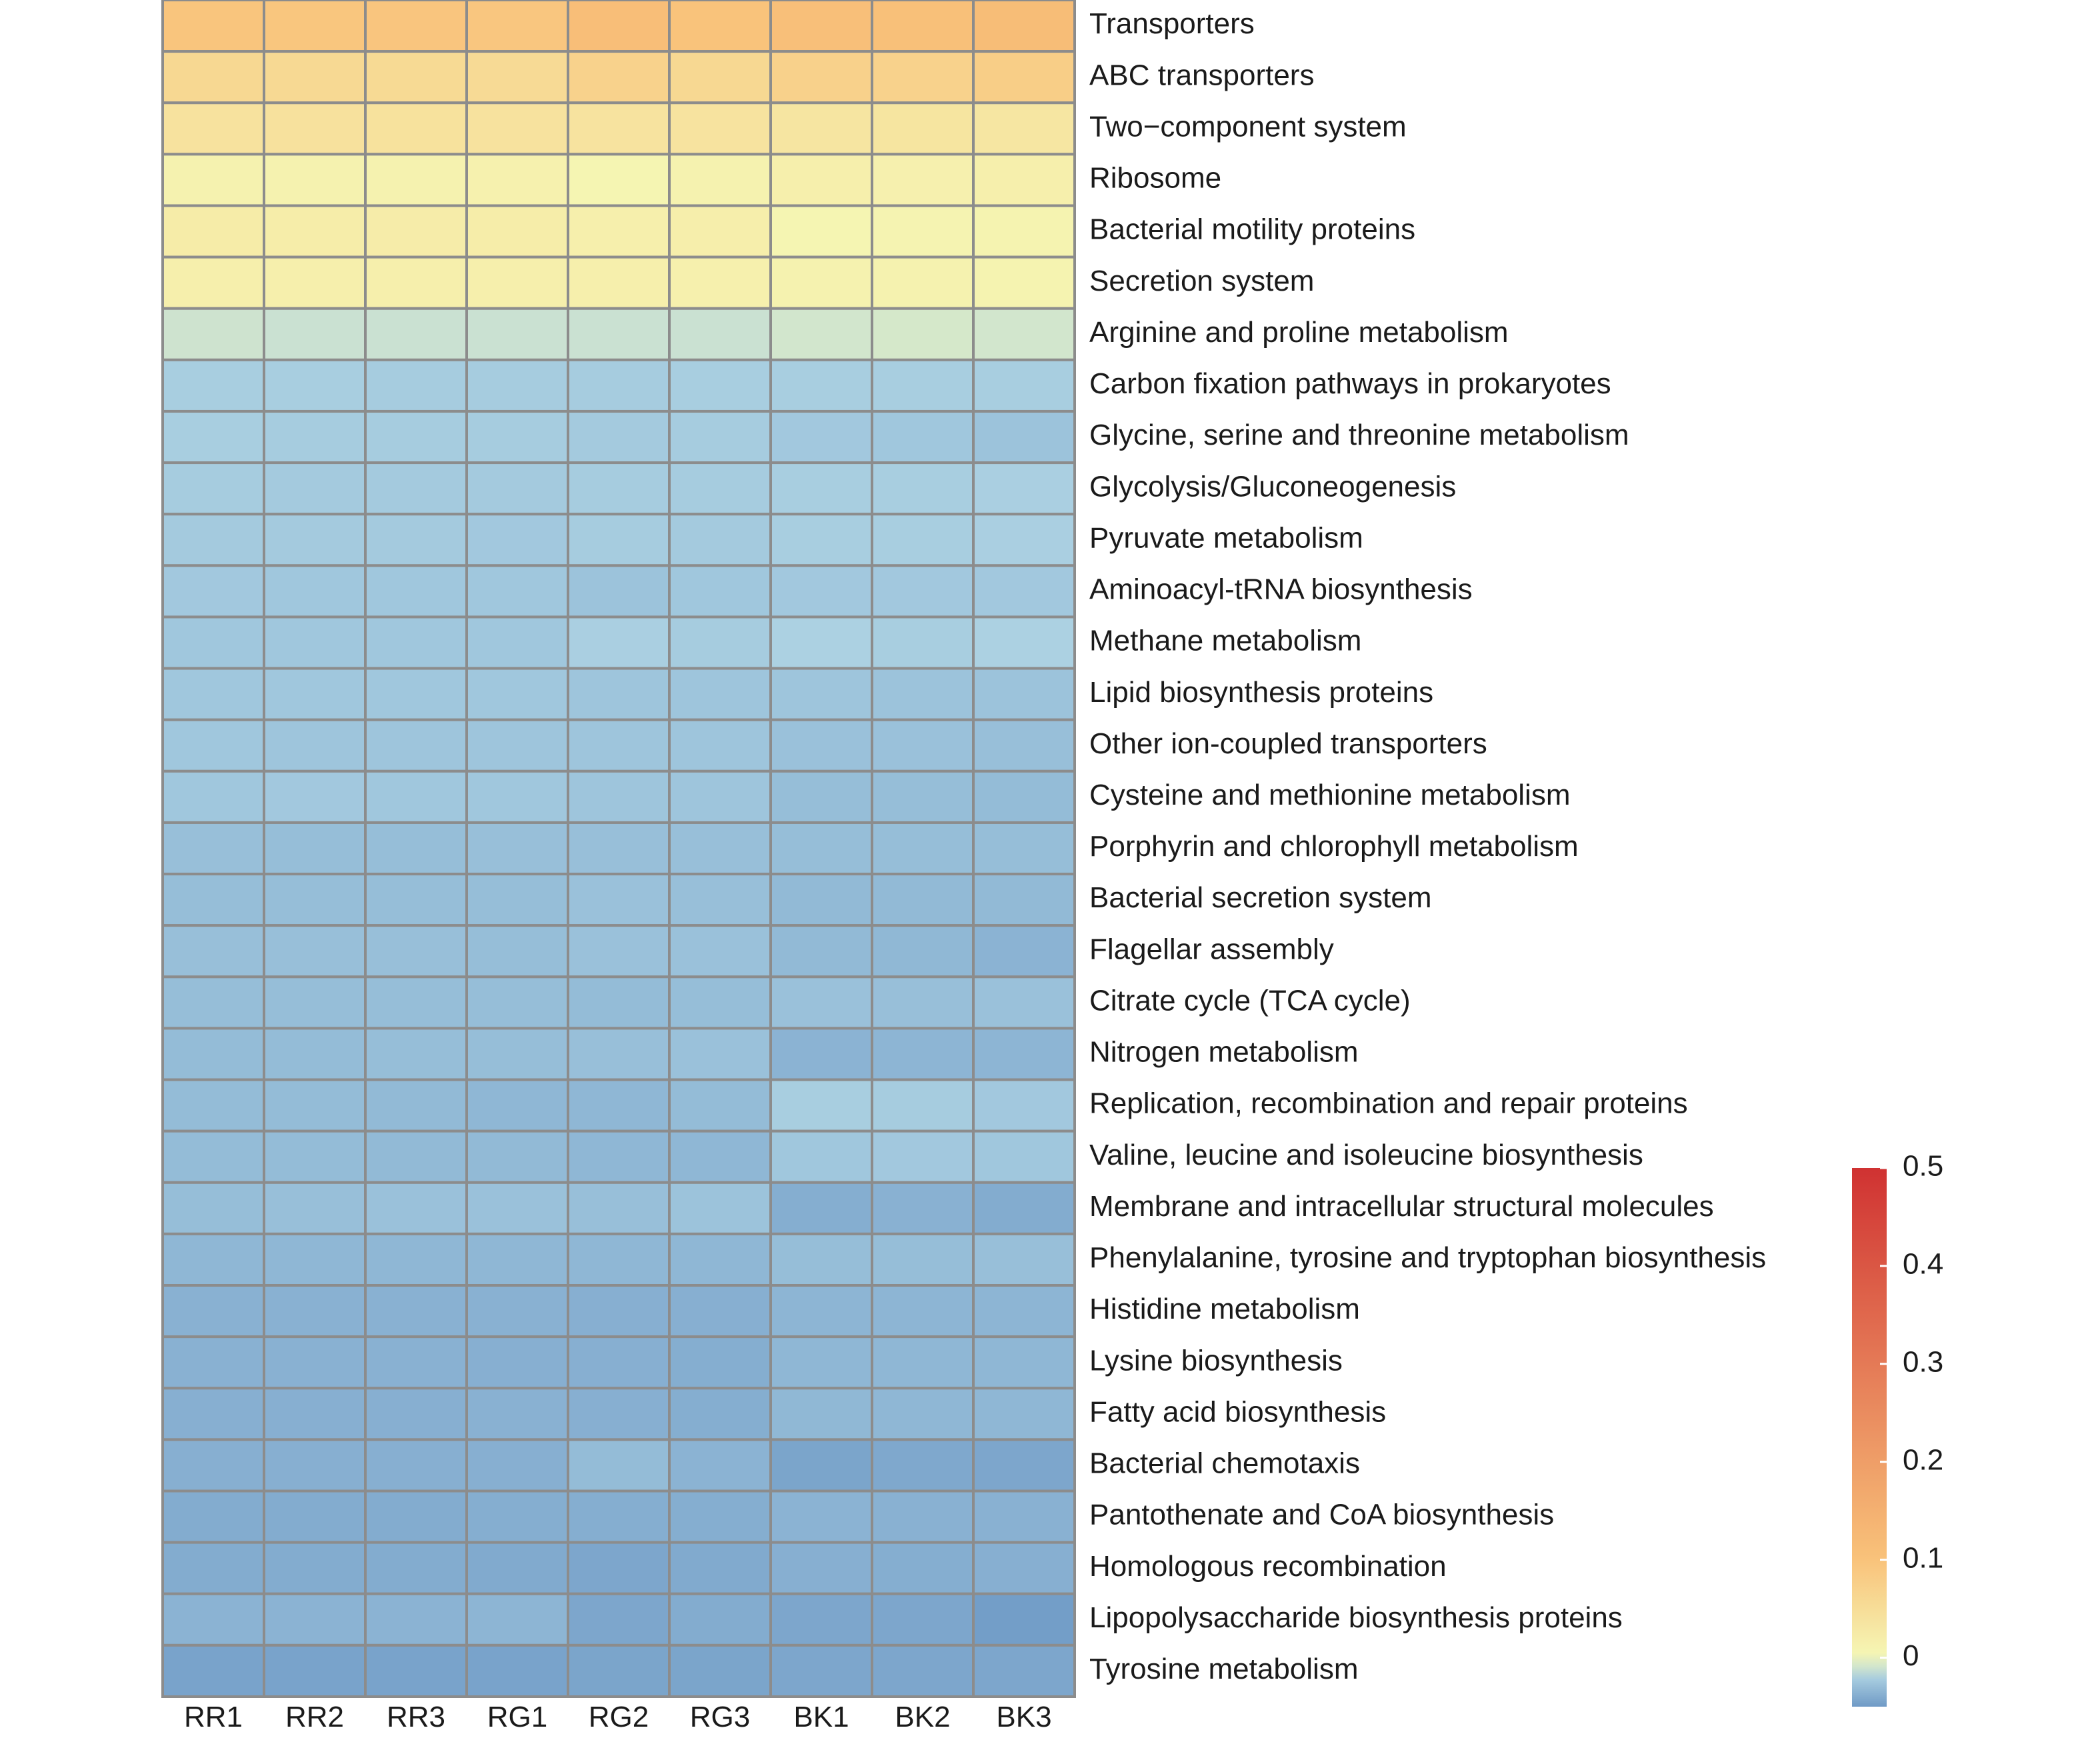 The width and height of the screenshot is (2100, 1742). What do you see at coordinates (720, 1717) in the screenshot?
I see `column-label: RG3` at bounding box center [720, 1717].